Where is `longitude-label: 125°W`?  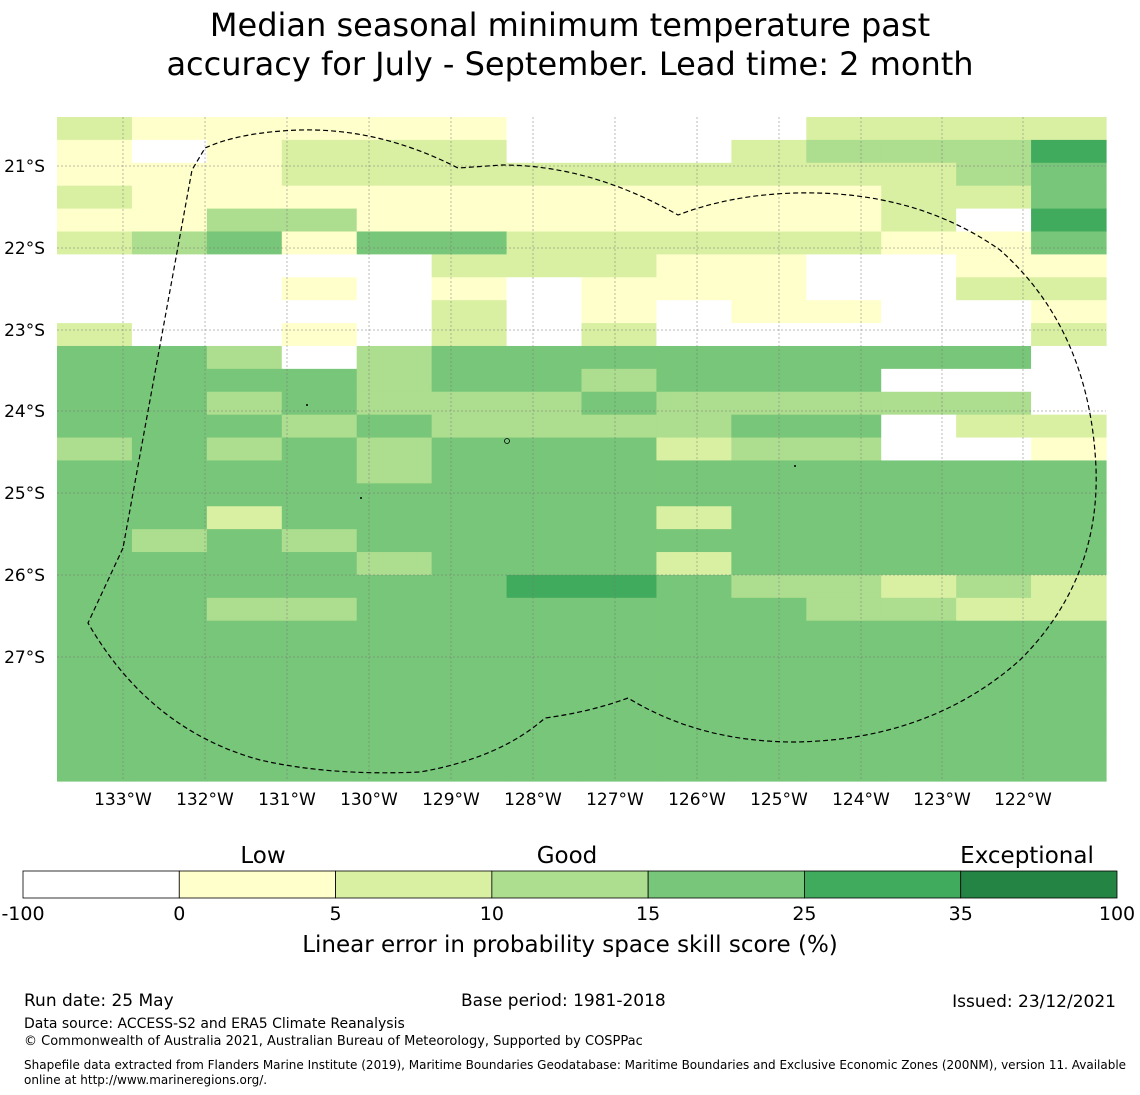
longitude-label: 125°W is located at coordinates (779, 800).